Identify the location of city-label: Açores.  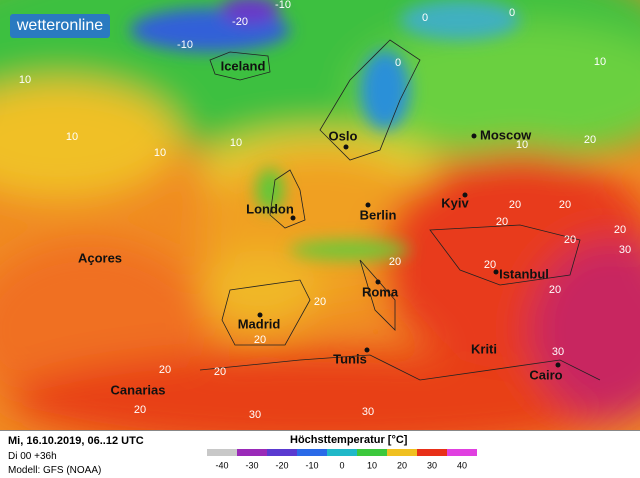
(100, 257).